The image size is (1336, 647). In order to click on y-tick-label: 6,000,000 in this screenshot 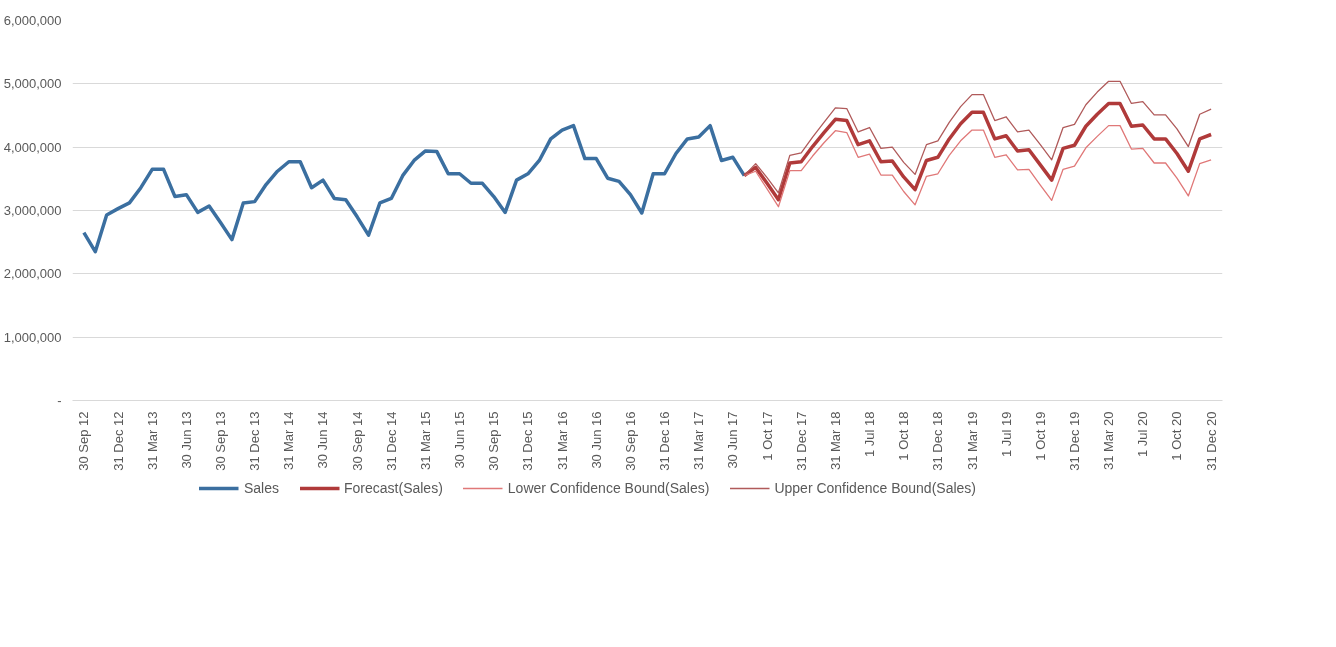, I will do `click(32, 20)`.